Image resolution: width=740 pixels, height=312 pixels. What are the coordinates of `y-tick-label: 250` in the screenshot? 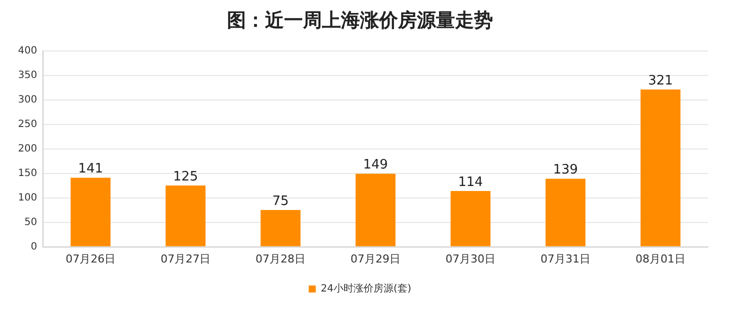 It's located at (28, 124).